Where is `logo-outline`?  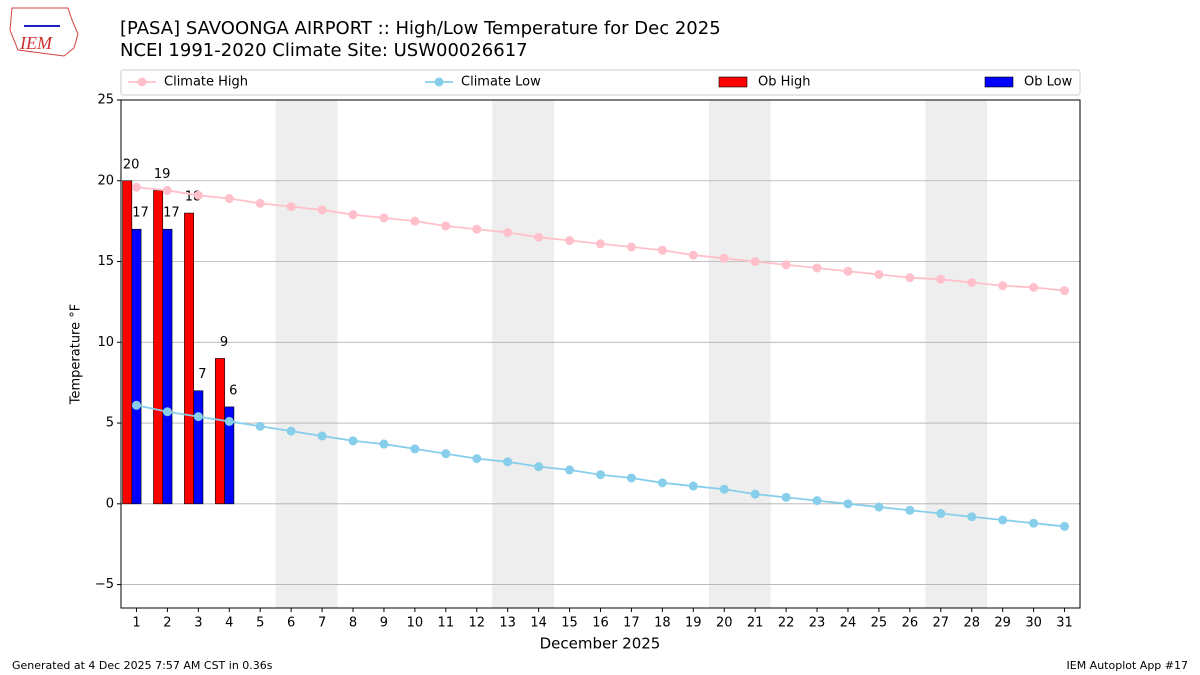 logo-outline is located at coordinates (44, 32).